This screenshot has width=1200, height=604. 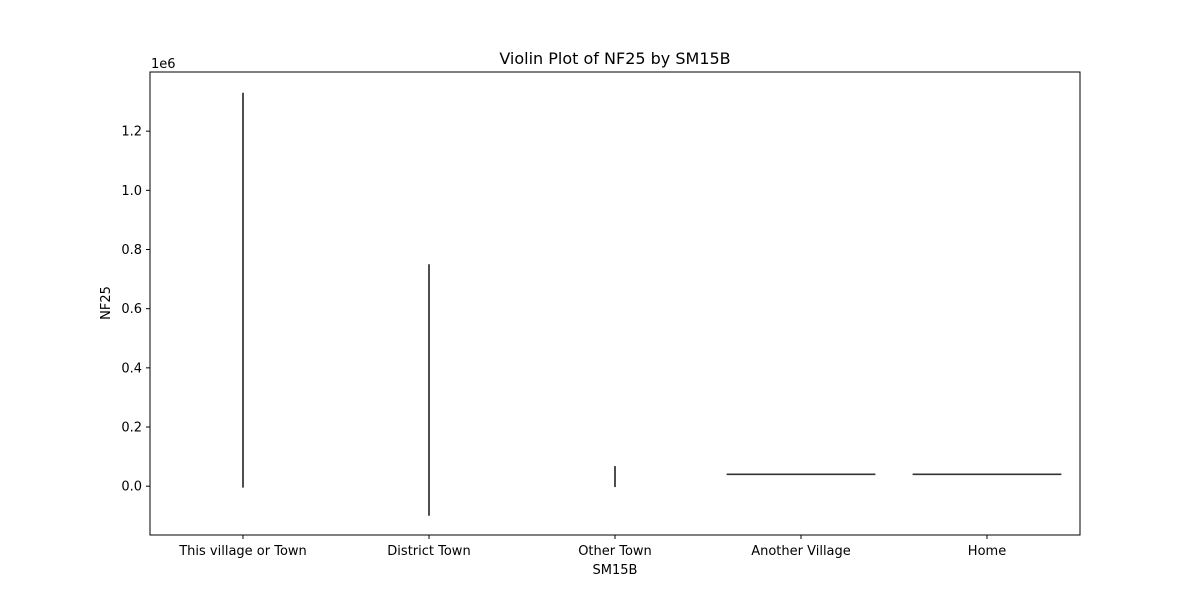 I want to click on y-tick-label: 0.2, so click(x=131, y=428).